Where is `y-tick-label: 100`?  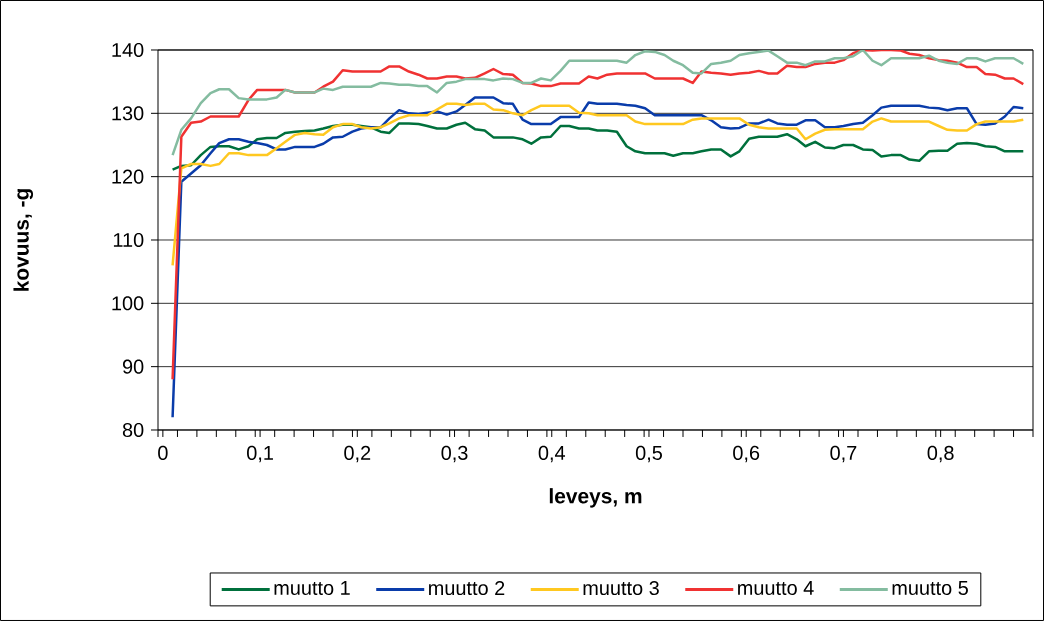 y-tick-label: 100 is located at coordinates (128, 303).